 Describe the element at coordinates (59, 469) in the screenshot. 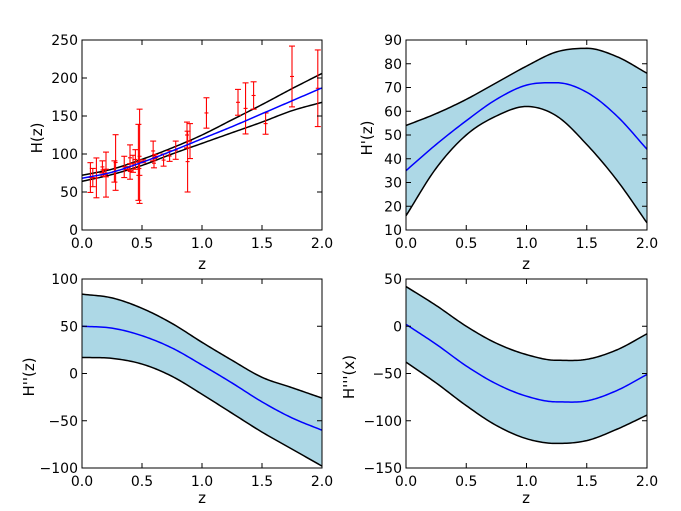

I see `panel-d2h-ytick-label: −100` at that location.